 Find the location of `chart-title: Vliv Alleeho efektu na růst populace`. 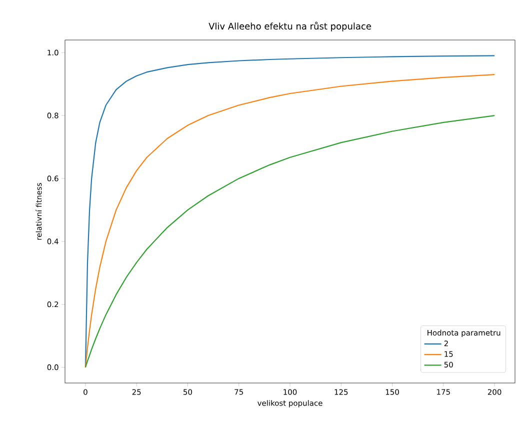

chart-title: Vliv Alleeho efektu na růst populace is located at coordinates (289, 27).